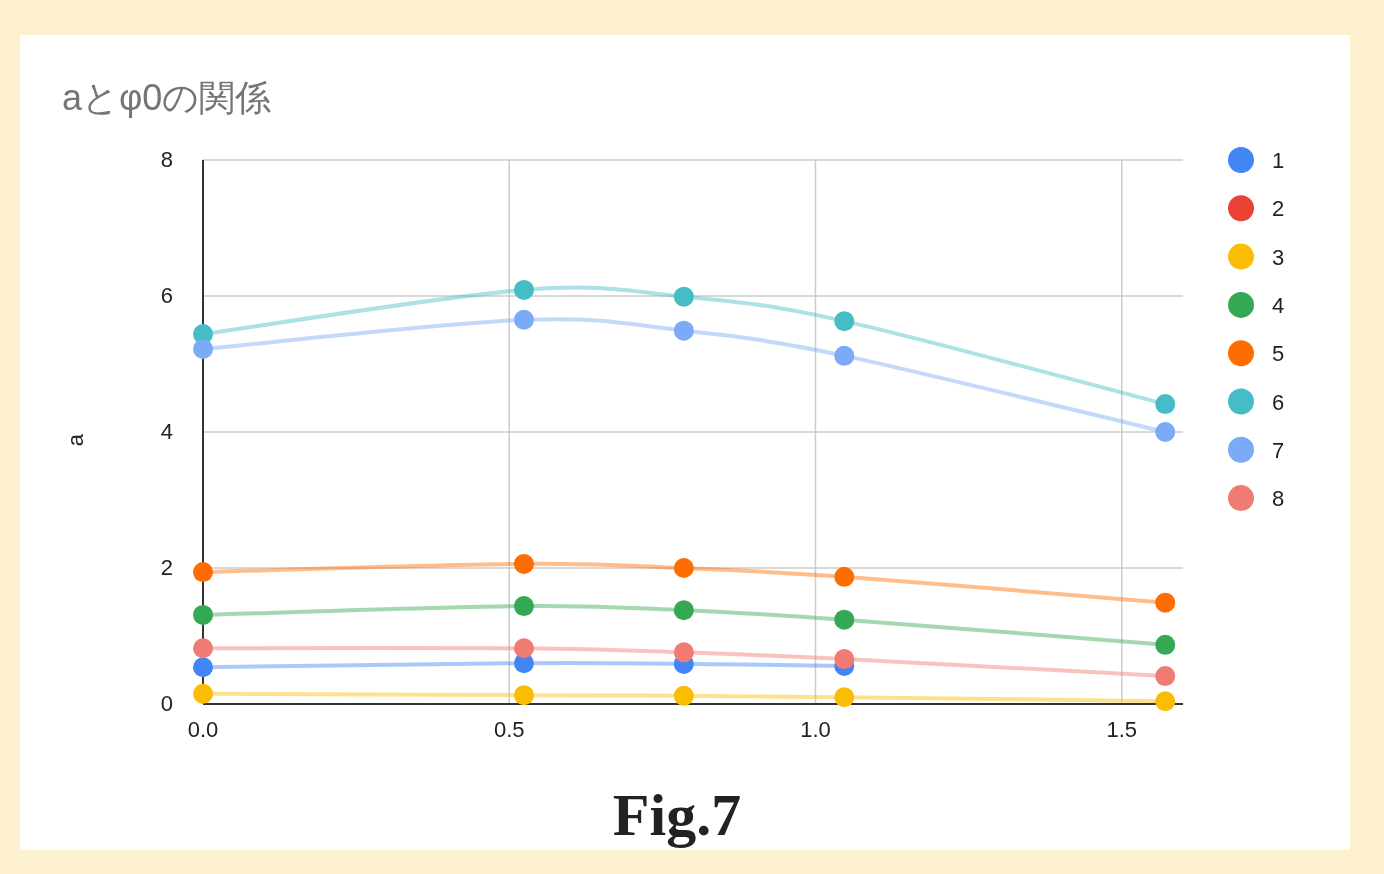 This screenshot has height=874, width=1384. What do you see at coordinates (1278, 402) in the screenshot?
I see `legend-label: 6` at bounding box center [1278, 402].